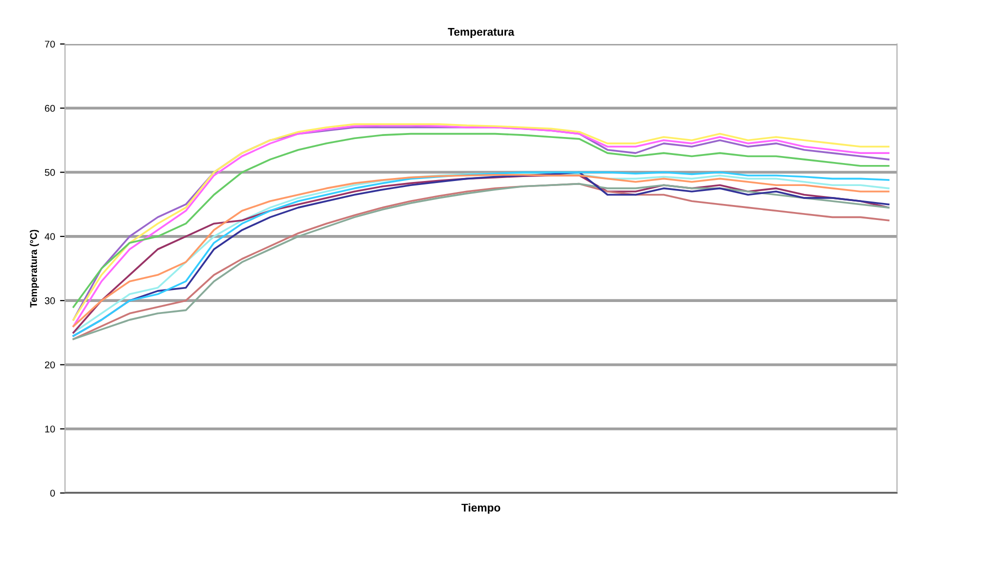 The image size is (992, 578). I want to click on y-axis-title: Temperatura (°C), so click(34, 269).